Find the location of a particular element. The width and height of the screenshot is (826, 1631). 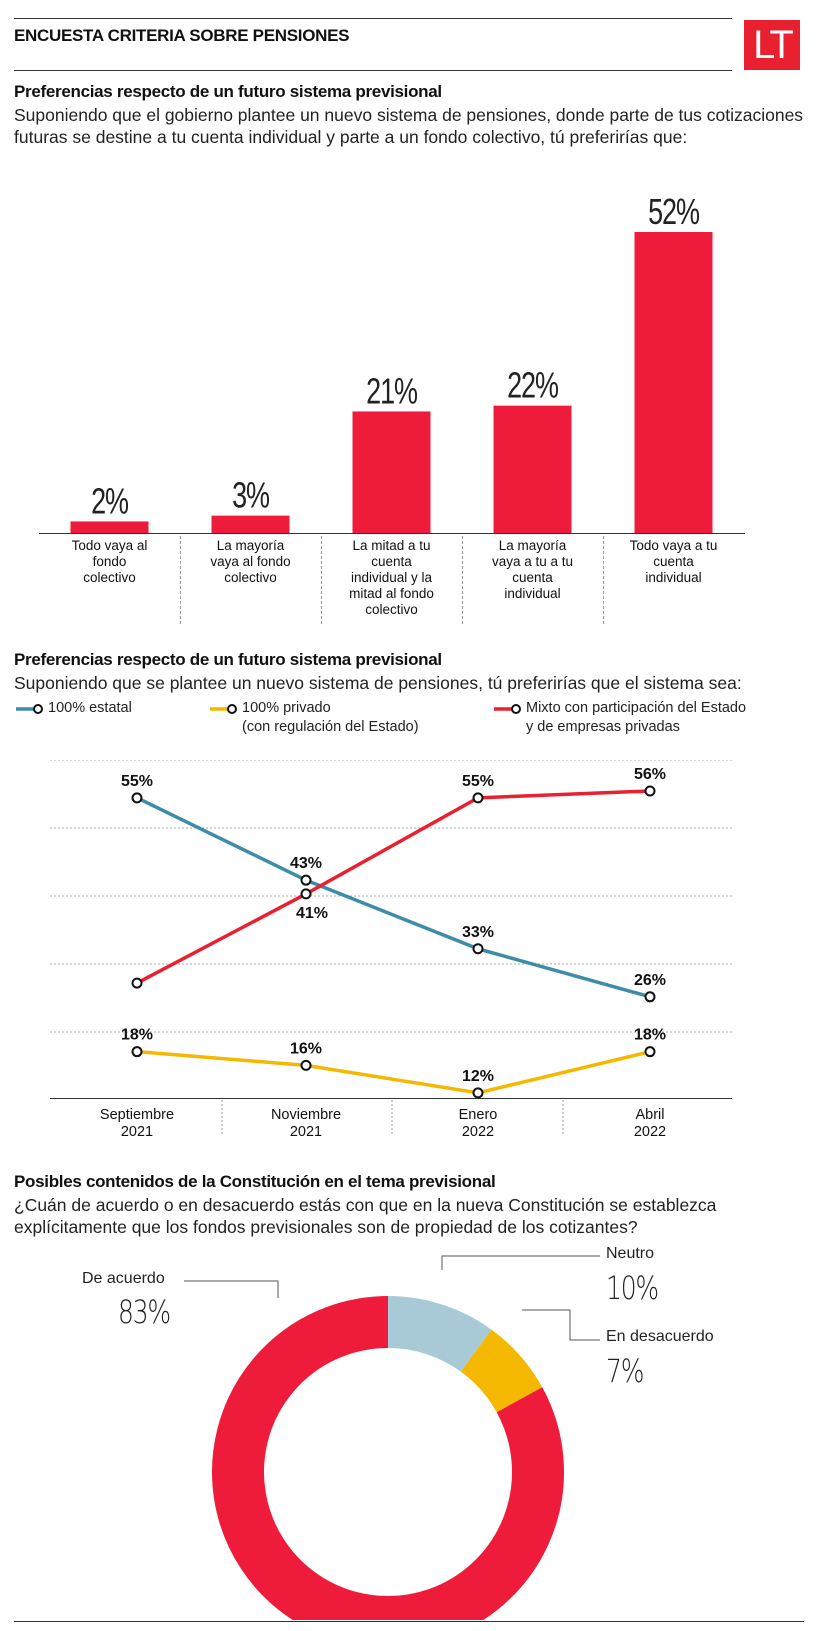

bar-category-line: mitad al fondo is located at coordinates (391, 593).